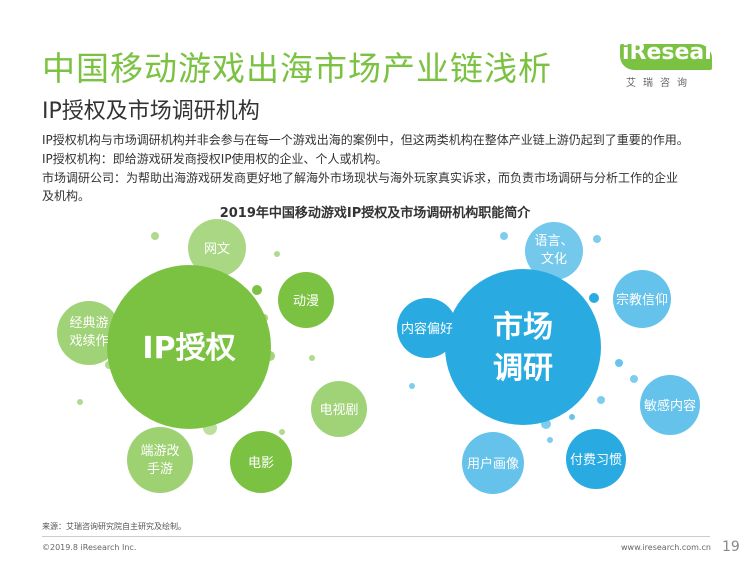 The width and height of the screenshot is (750, 563). I want to click on satellite-payment-habits, so click(596, 459).